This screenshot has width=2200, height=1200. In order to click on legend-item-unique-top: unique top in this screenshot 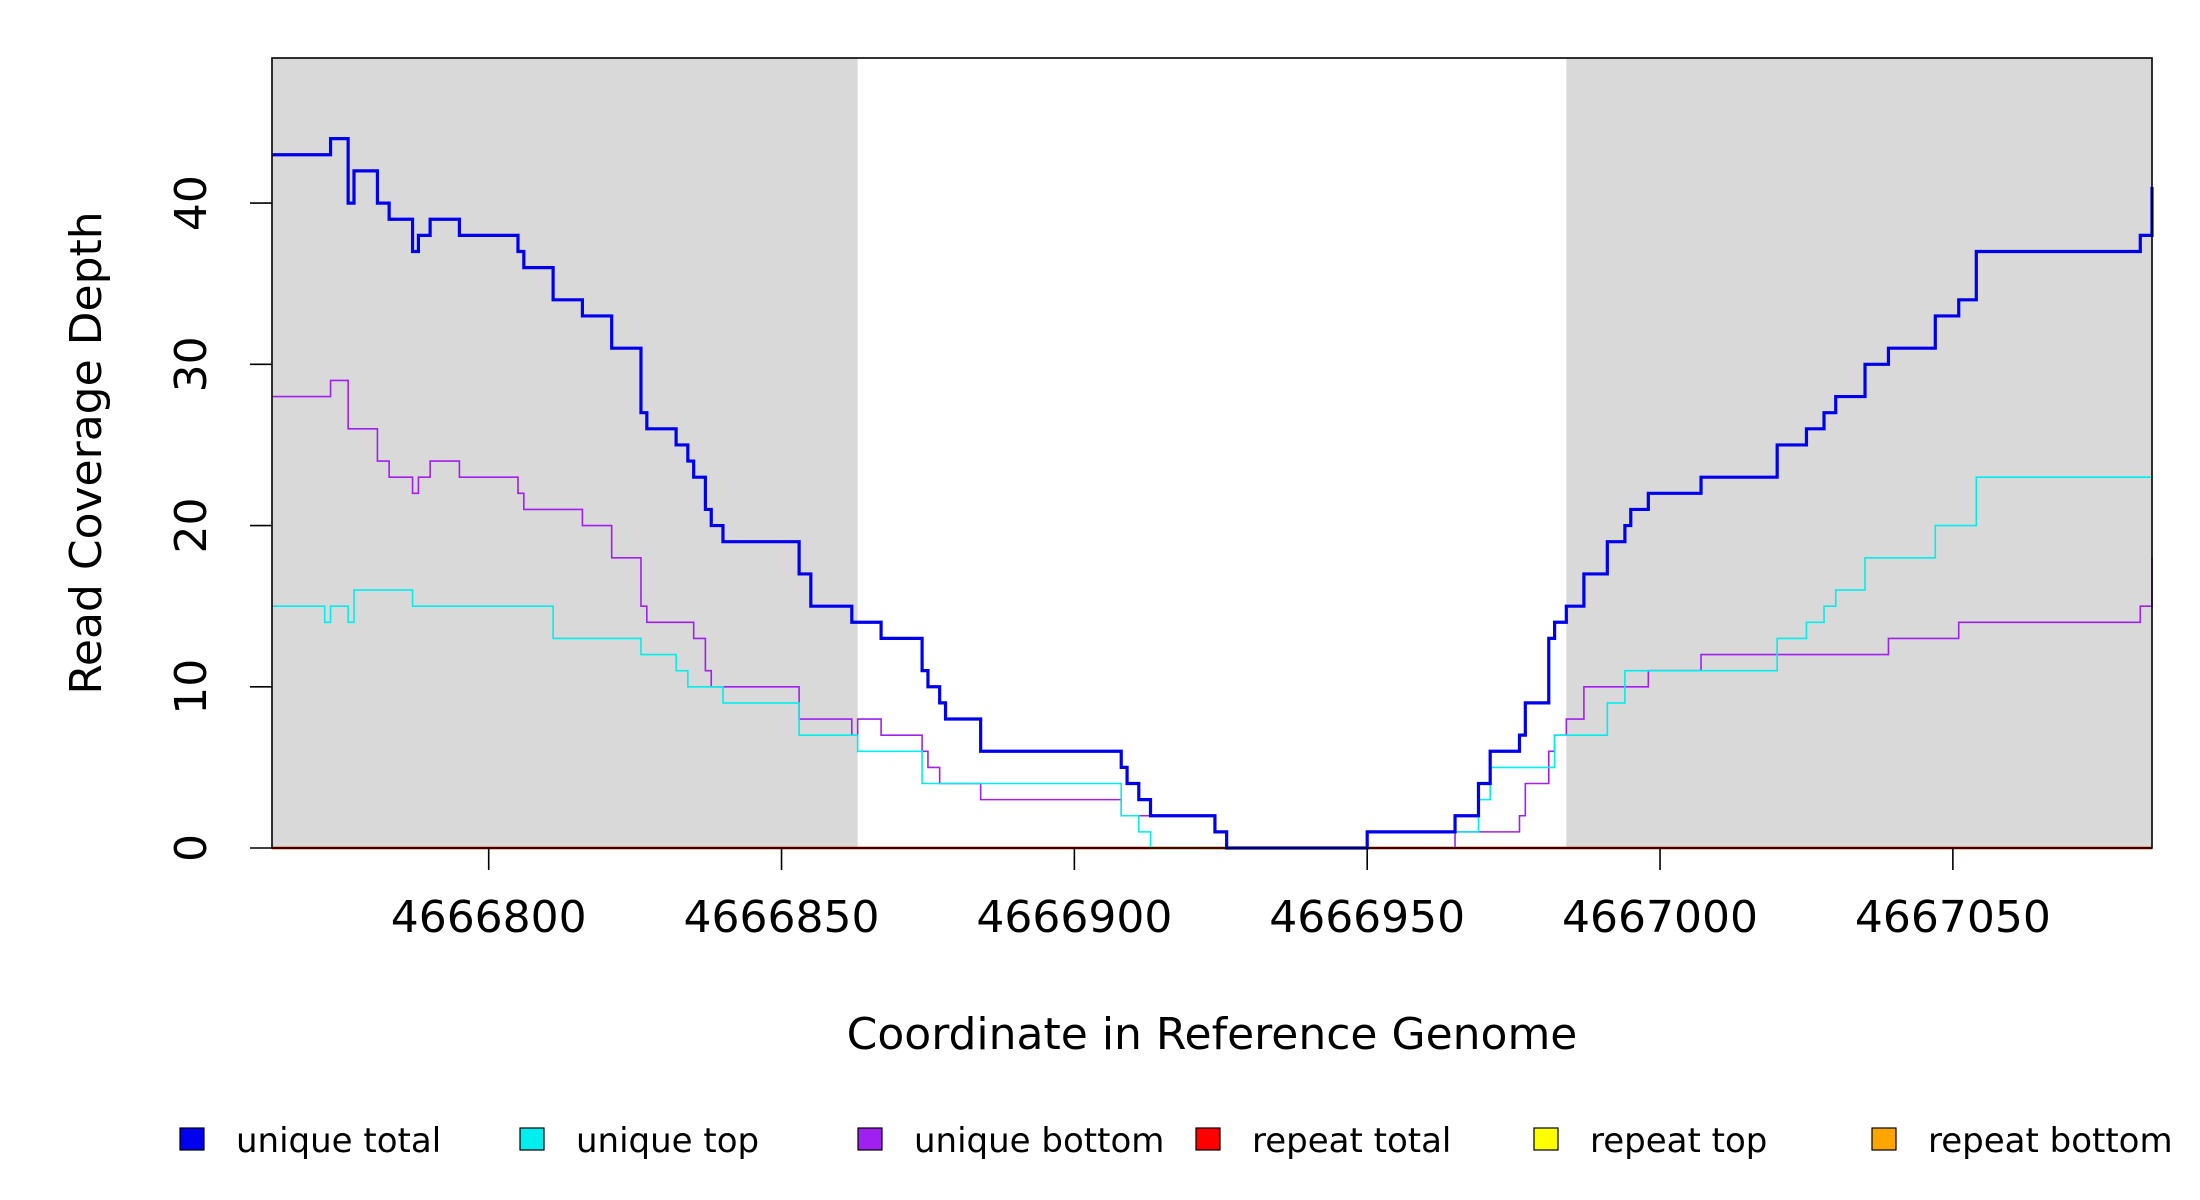, I will do `click(639, 1141)`.